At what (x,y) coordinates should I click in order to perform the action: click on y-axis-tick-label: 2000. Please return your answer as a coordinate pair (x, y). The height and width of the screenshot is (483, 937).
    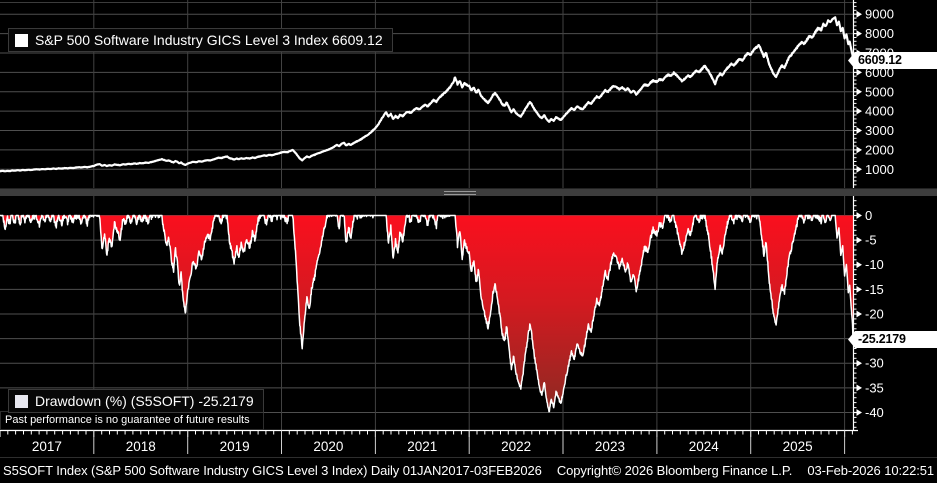
    Looking at the image, I should click on (879, 149).